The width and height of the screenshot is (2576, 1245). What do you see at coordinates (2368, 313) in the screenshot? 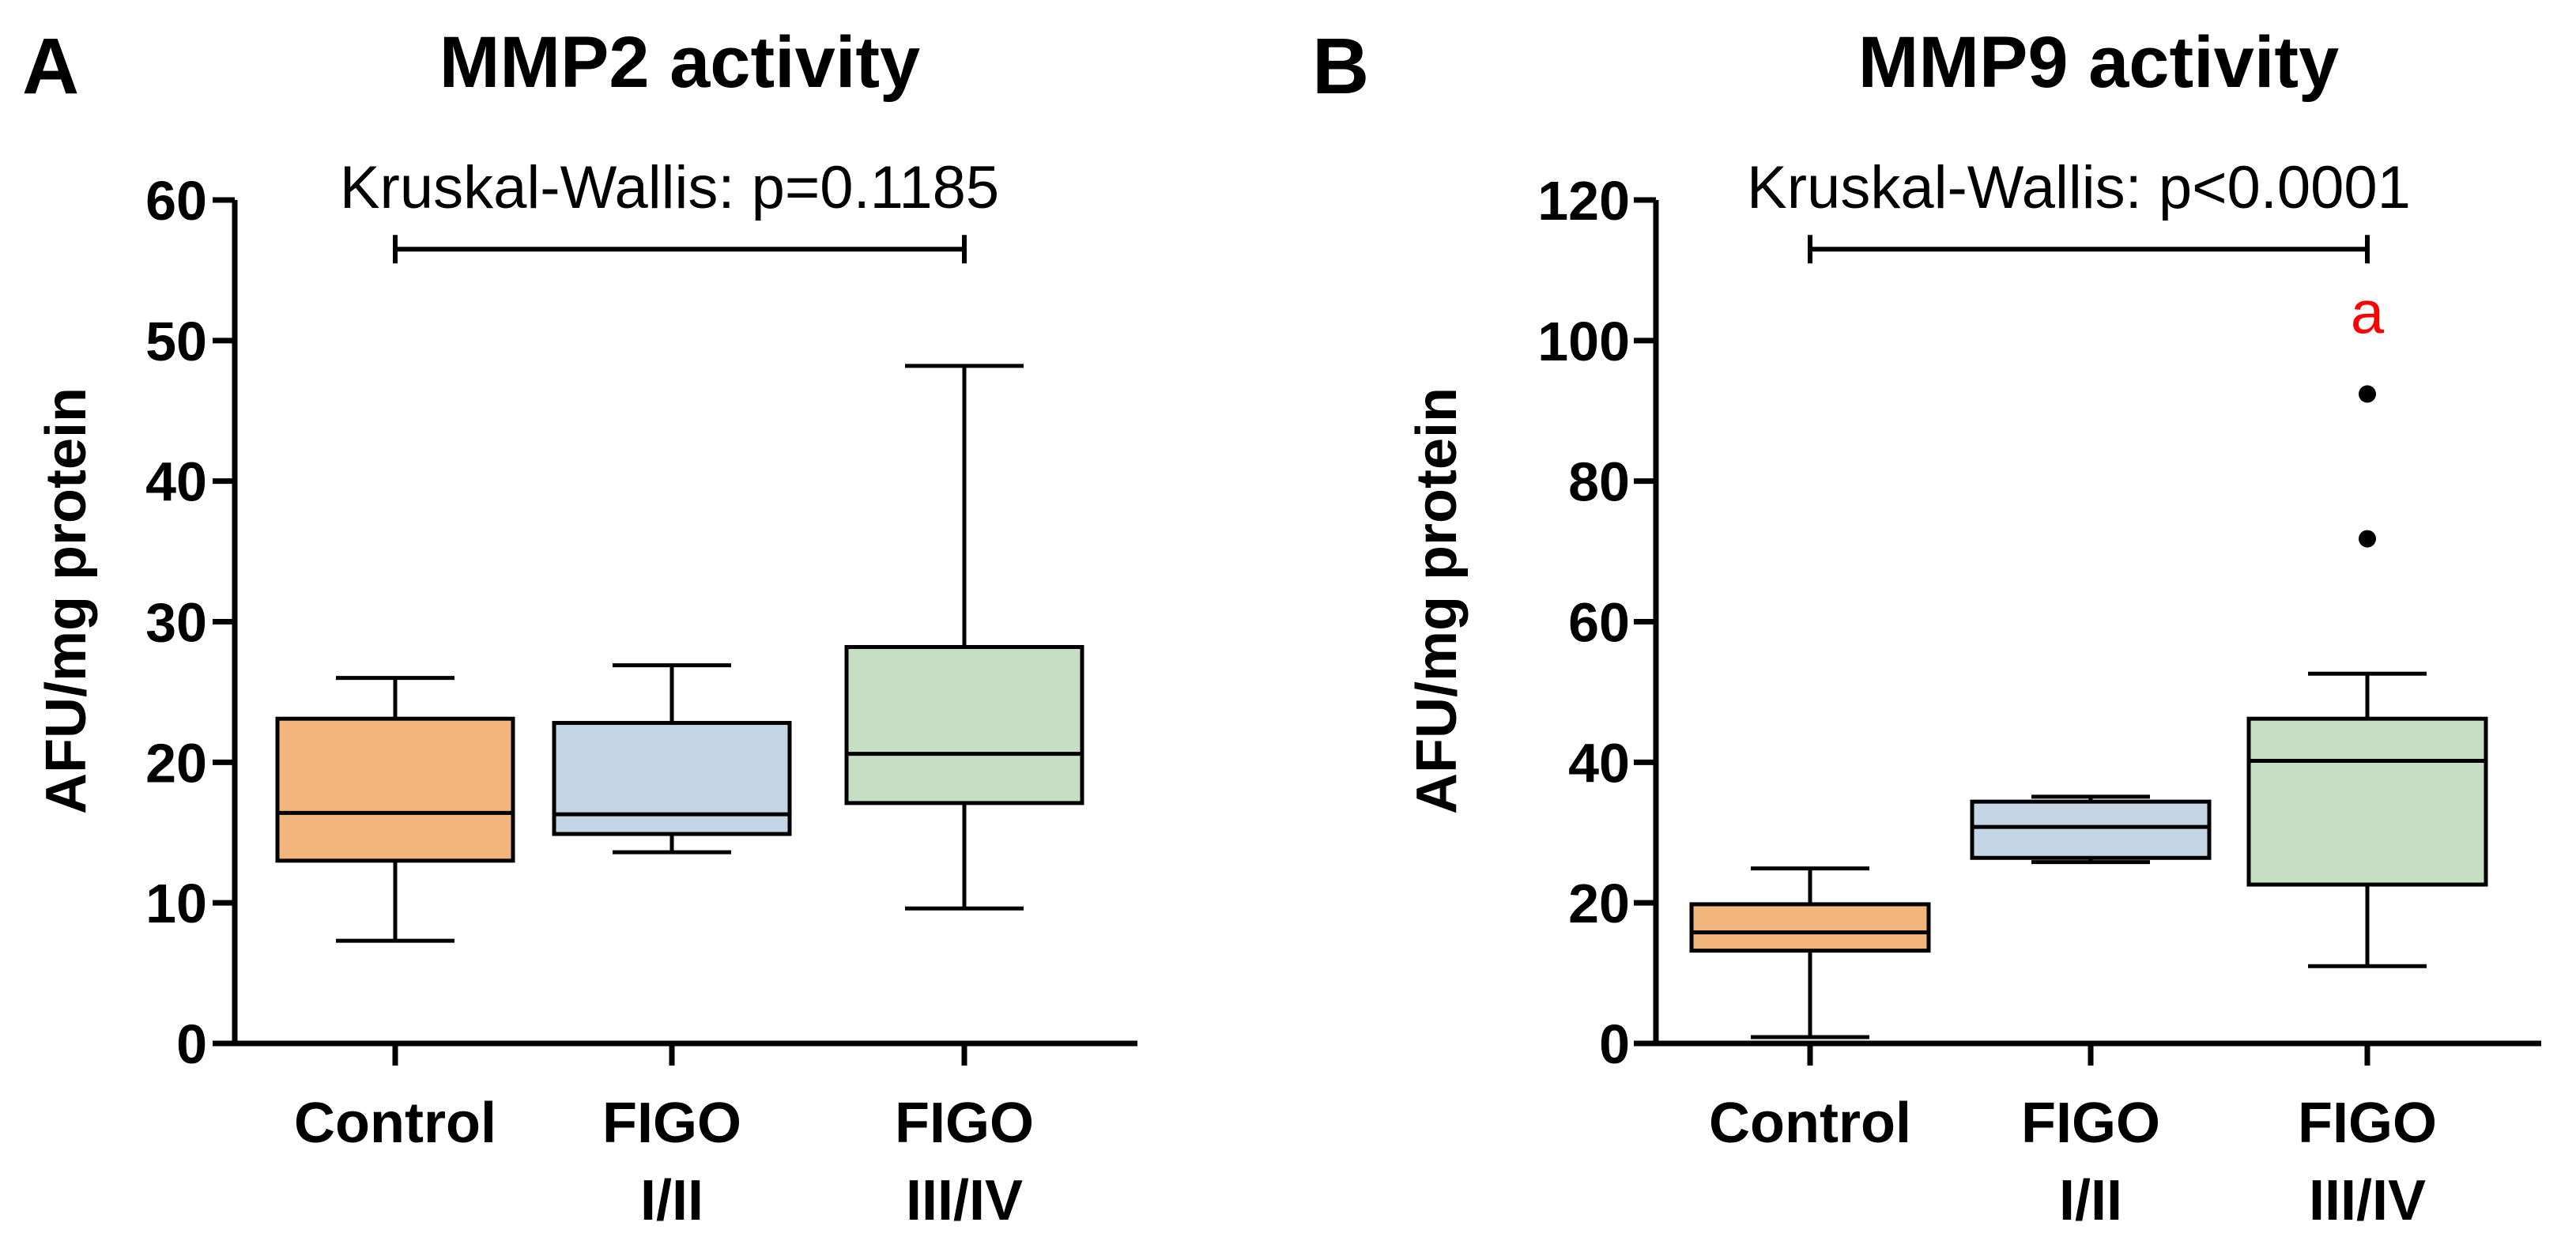
I see `significance-mark: a` at bounding box center [2368, 313].